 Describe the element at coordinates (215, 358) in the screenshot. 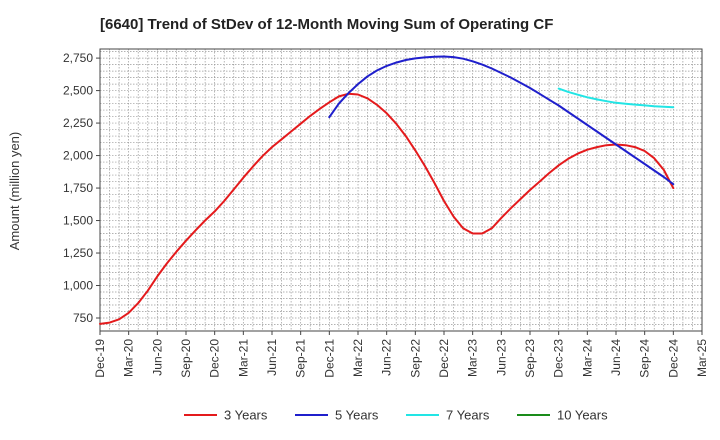

I see `x-tick-label: Dec-20` at that location.